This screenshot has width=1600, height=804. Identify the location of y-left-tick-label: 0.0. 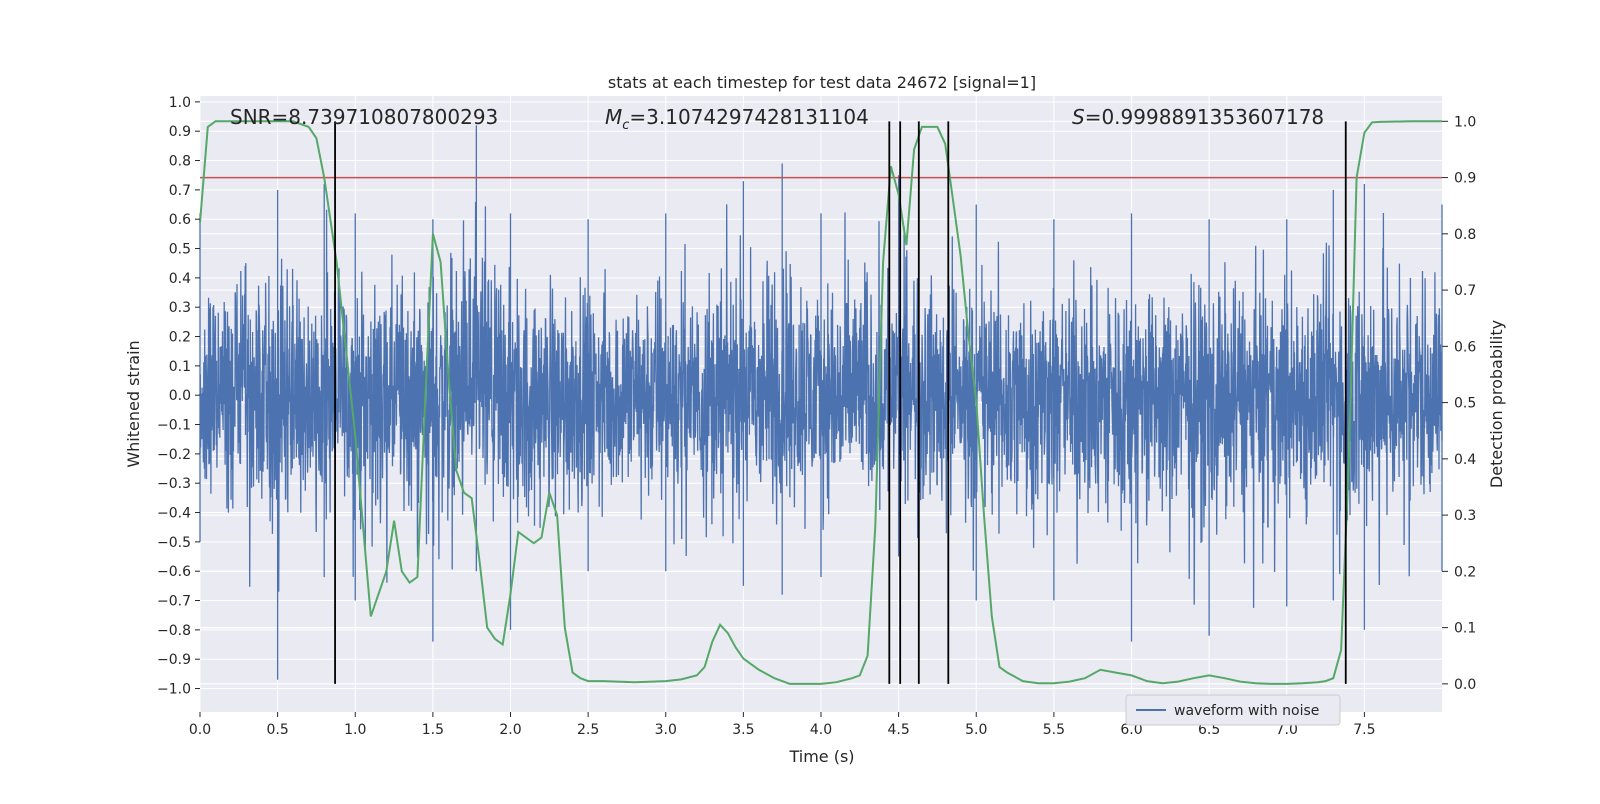
(180, 396).